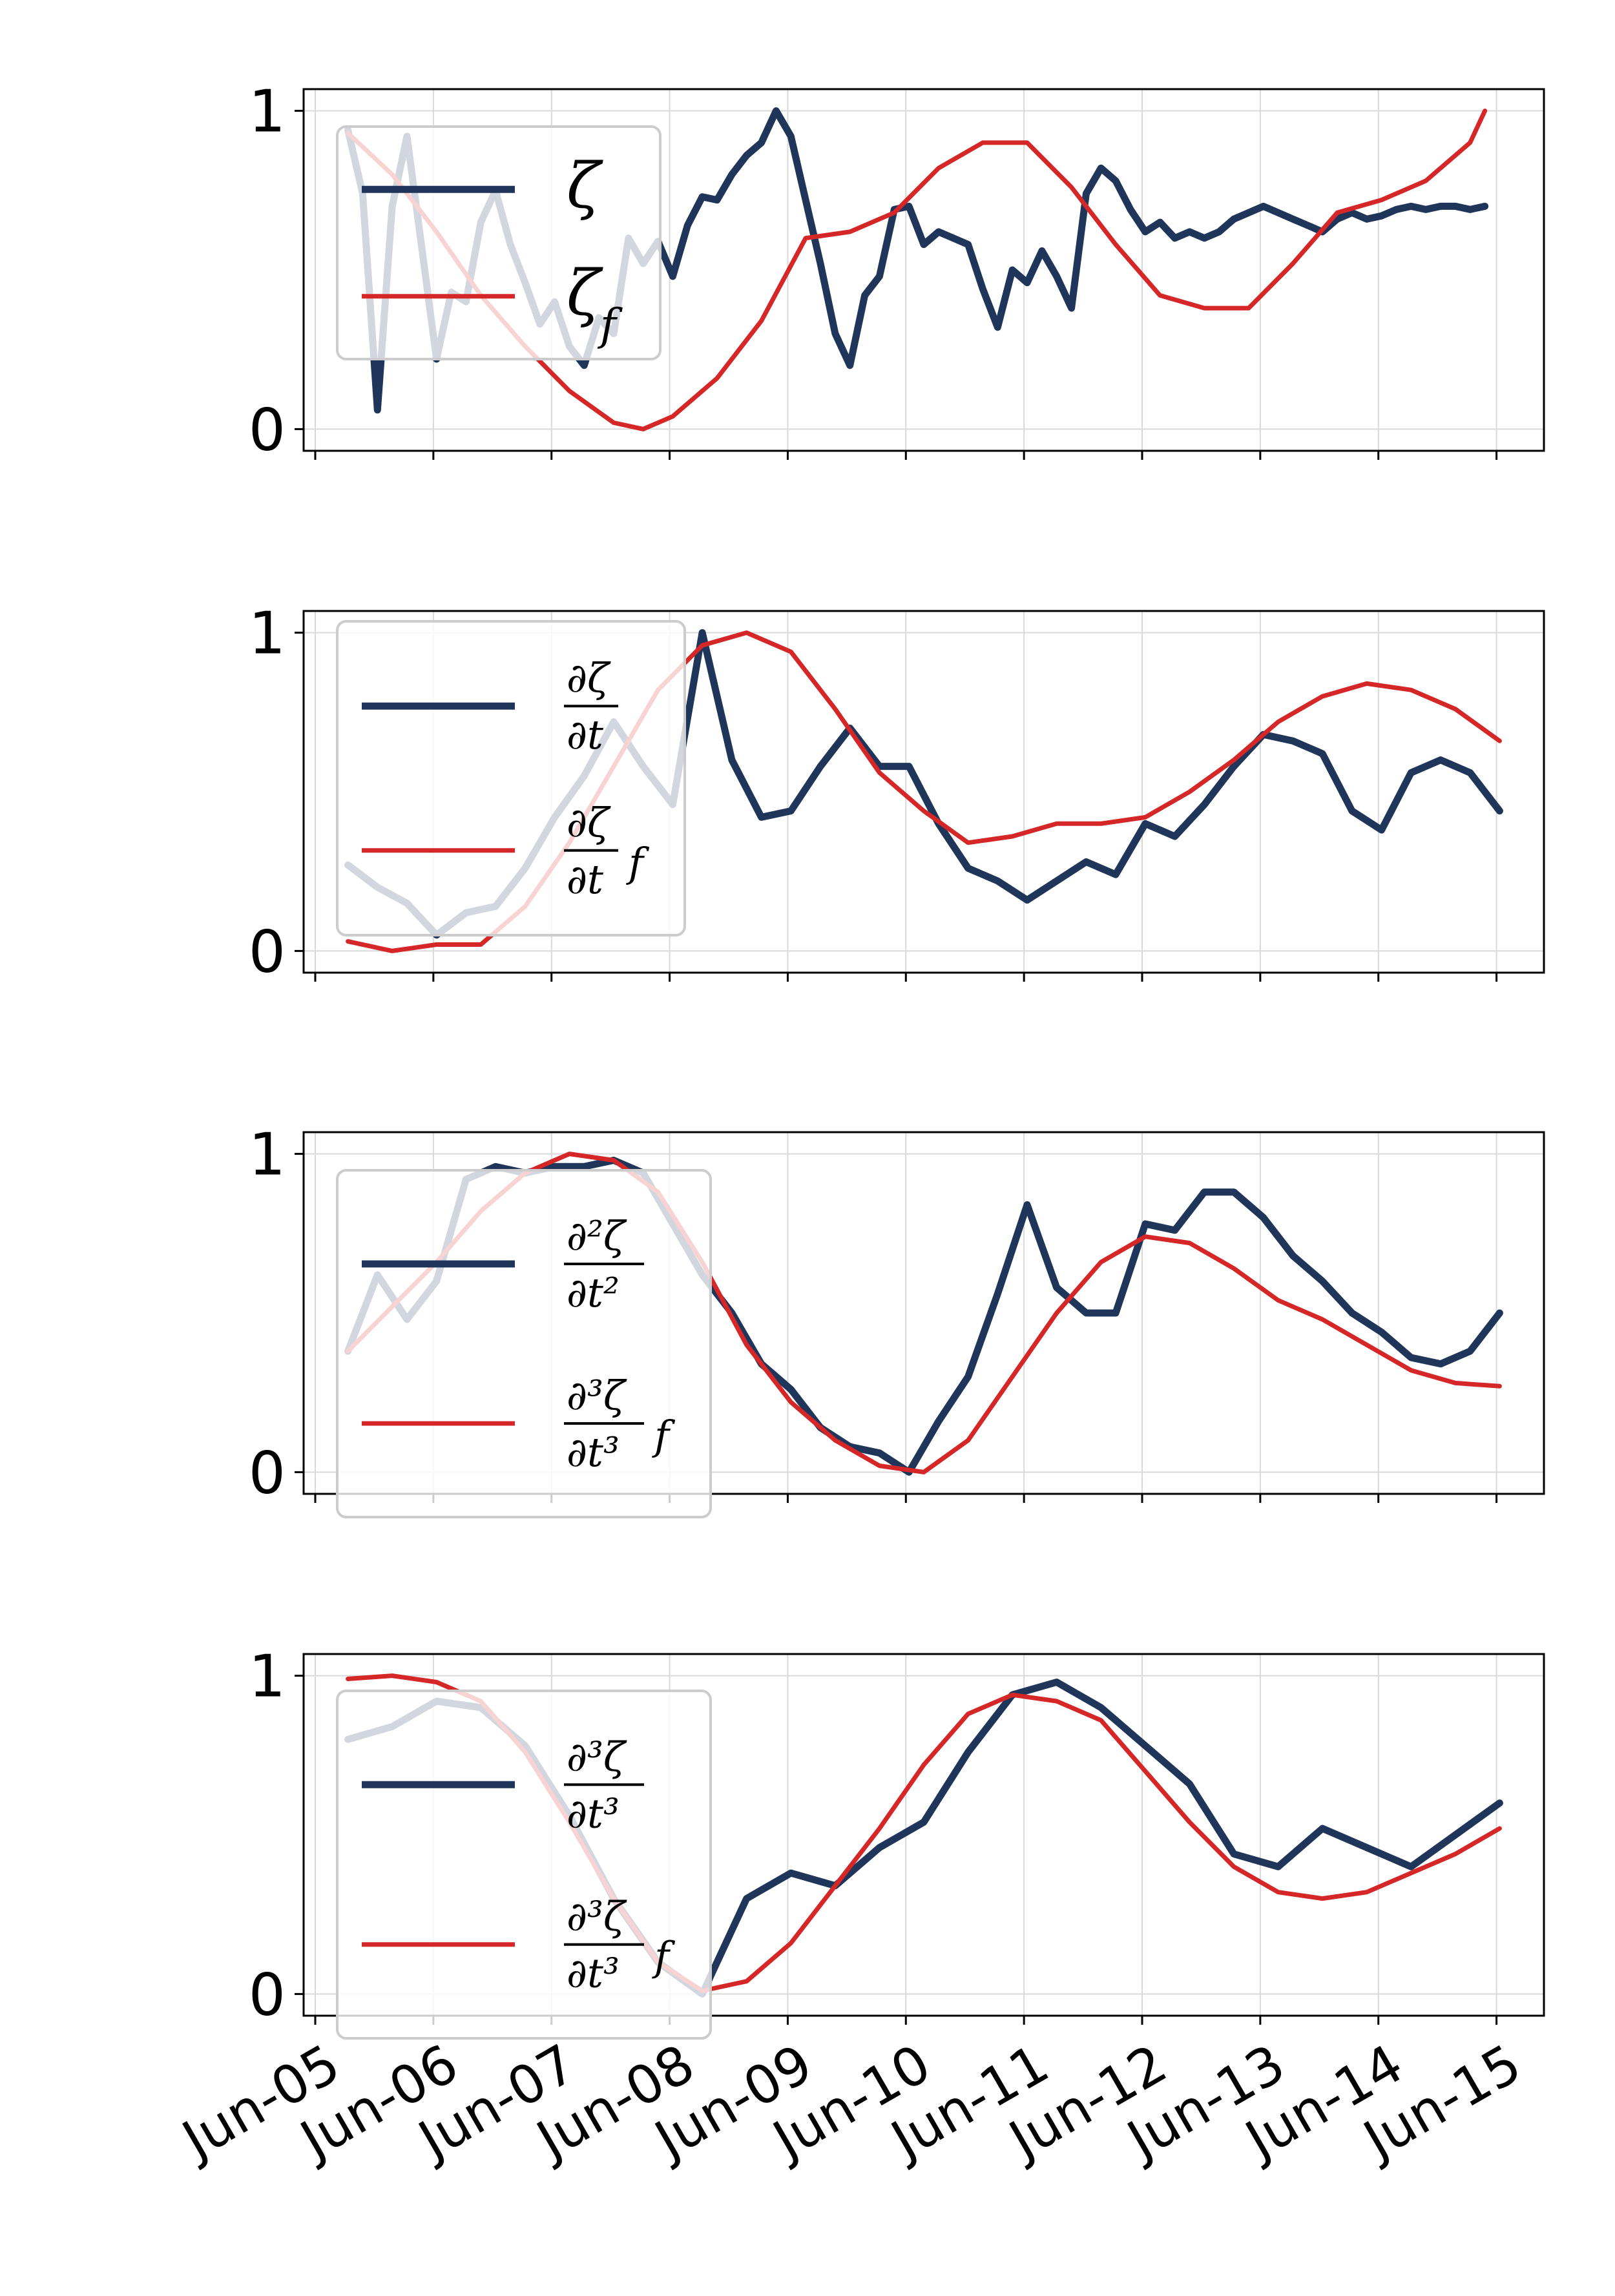 This screenshot has width=1615, height=2296. I want to click on legend: ∂²ζ∂t²∂³ζ∂t³ f, so click(524, 1343).